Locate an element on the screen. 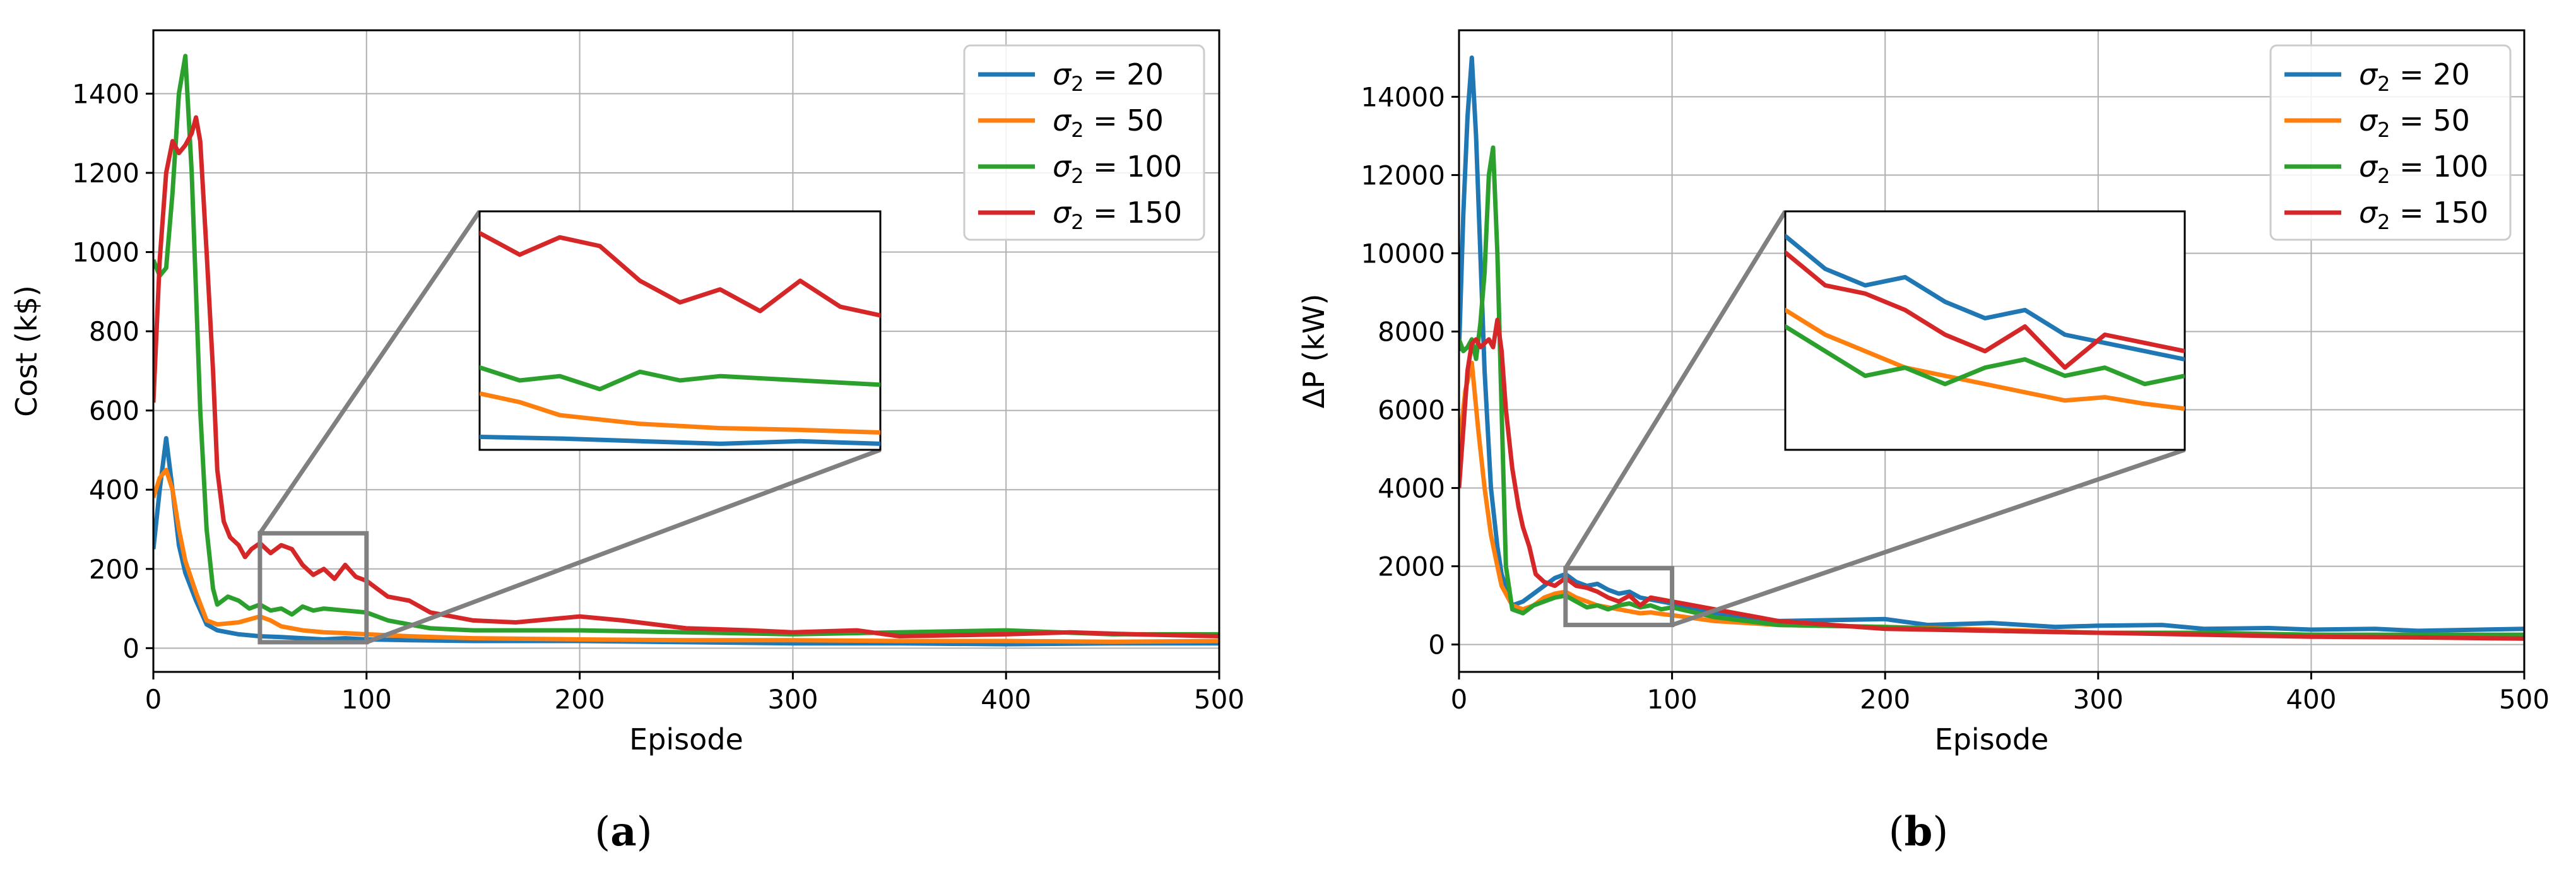 The image size is (2576, 870). panel-b-zoom-box is located at coordinates (1619, 597).